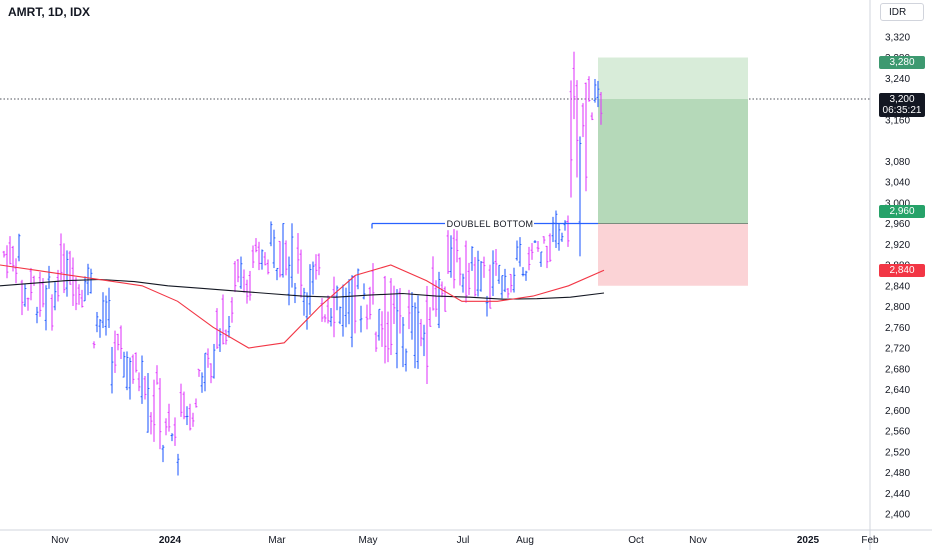  Describe the element at coordinates (897, 494) in the screenshot. I see `price-tick-label: 2,440` at that location.